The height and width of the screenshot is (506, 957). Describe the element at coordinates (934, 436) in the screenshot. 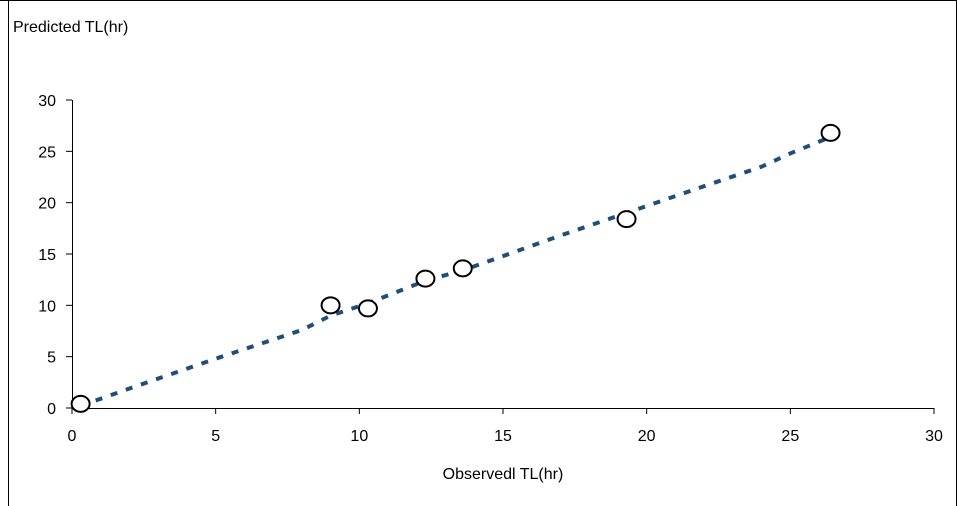

I see `x-tick-label: 30` at that location.